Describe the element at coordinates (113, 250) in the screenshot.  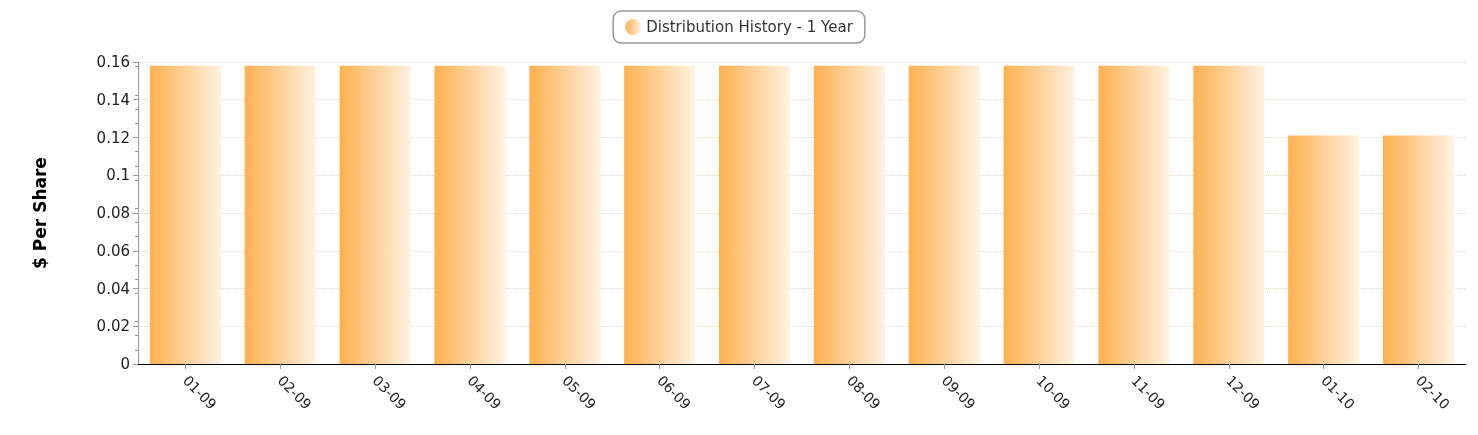
I see `y-tick-label: 0.06` at that location.